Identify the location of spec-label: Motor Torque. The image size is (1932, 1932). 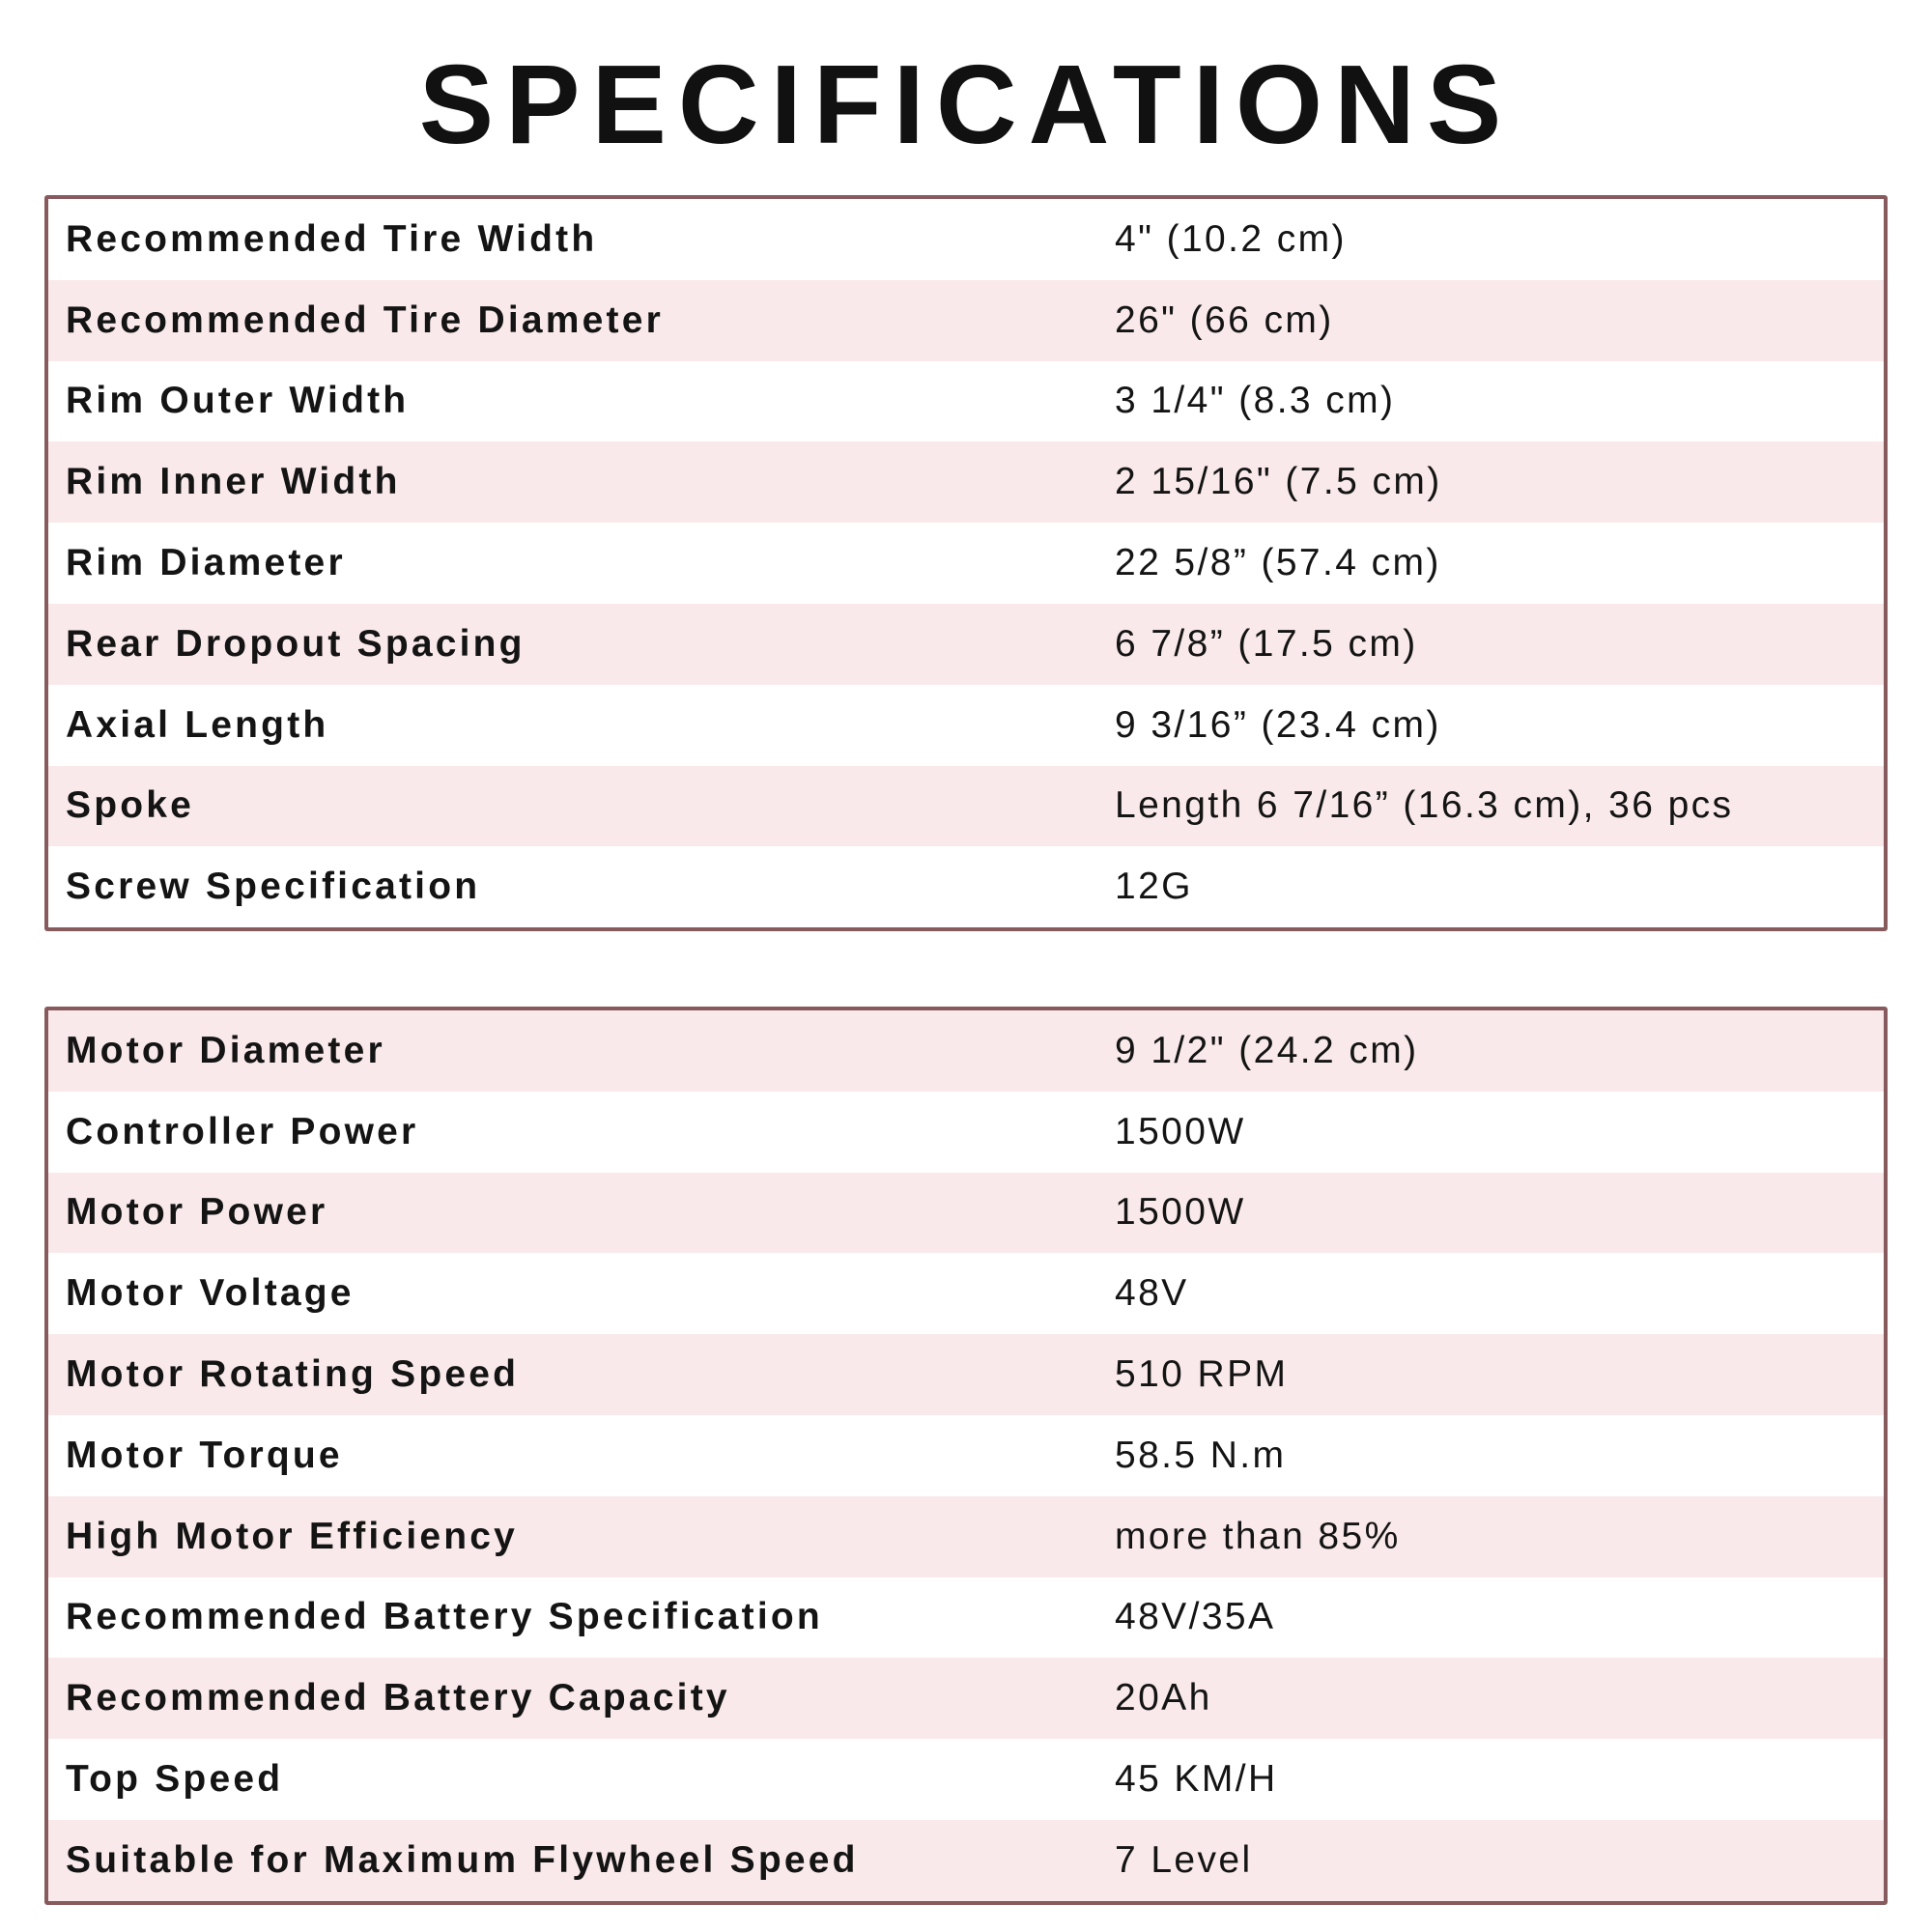
(204, 1455).